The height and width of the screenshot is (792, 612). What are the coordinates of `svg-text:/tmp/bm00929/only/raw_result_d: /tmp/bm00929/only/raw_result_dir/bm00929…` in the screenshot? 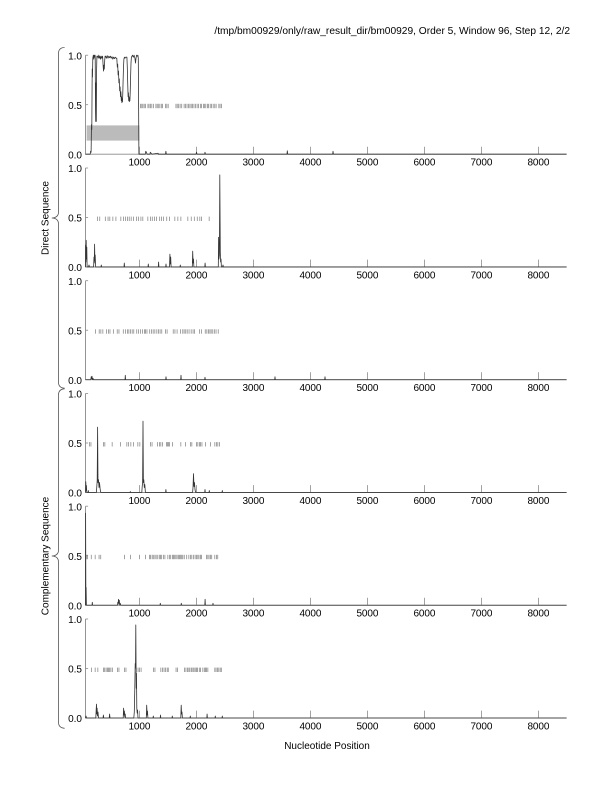 It's located at (392, 31).